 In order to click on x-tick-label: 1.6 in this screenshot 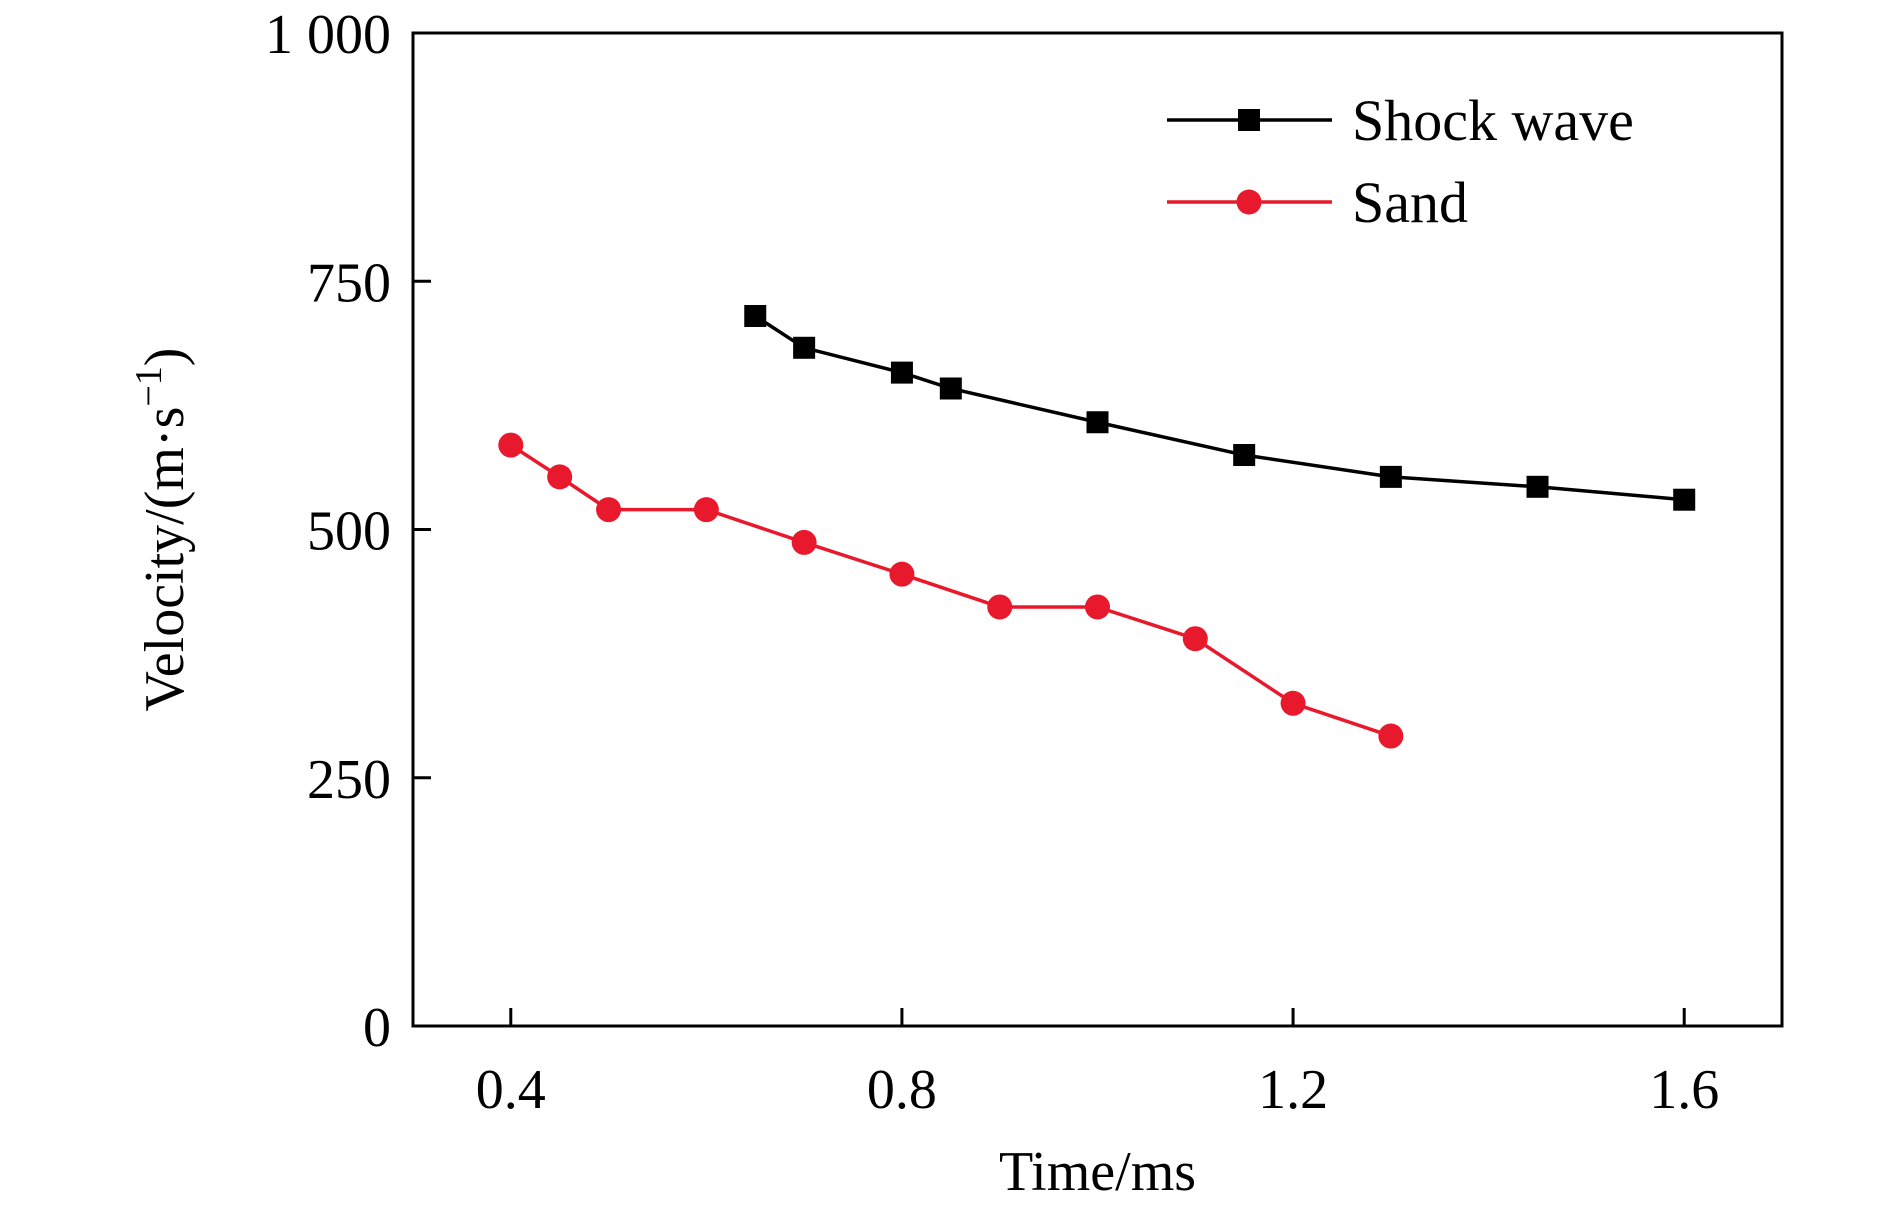, I will do `click(1684, 1090)`.